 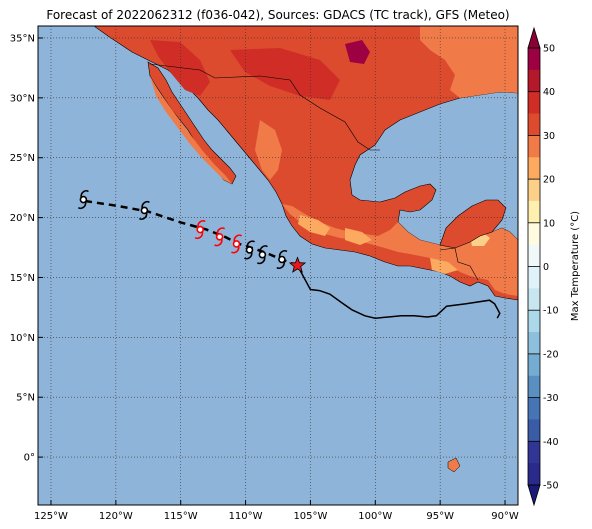 I want to click on colorbar-tick-label: -40, so click(x=551, y=442).